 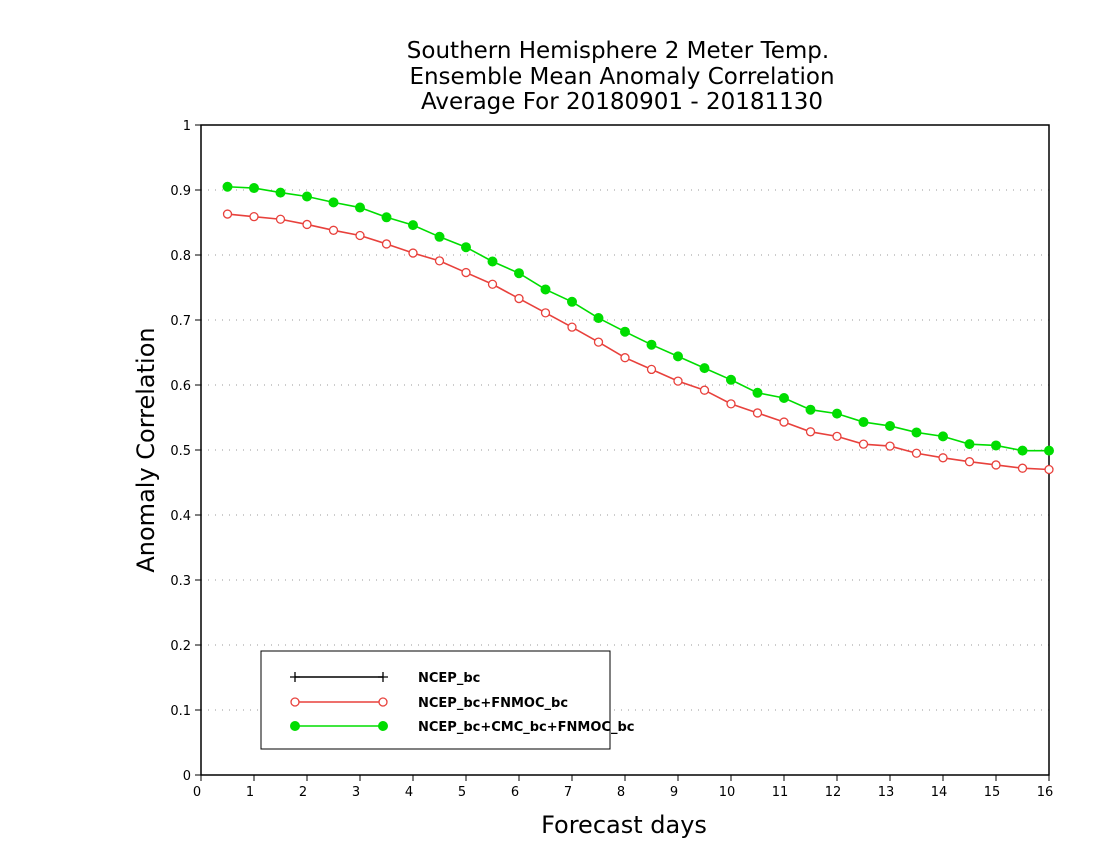 I want to click on x-tick-label: 13, so click(x=886, y=792).